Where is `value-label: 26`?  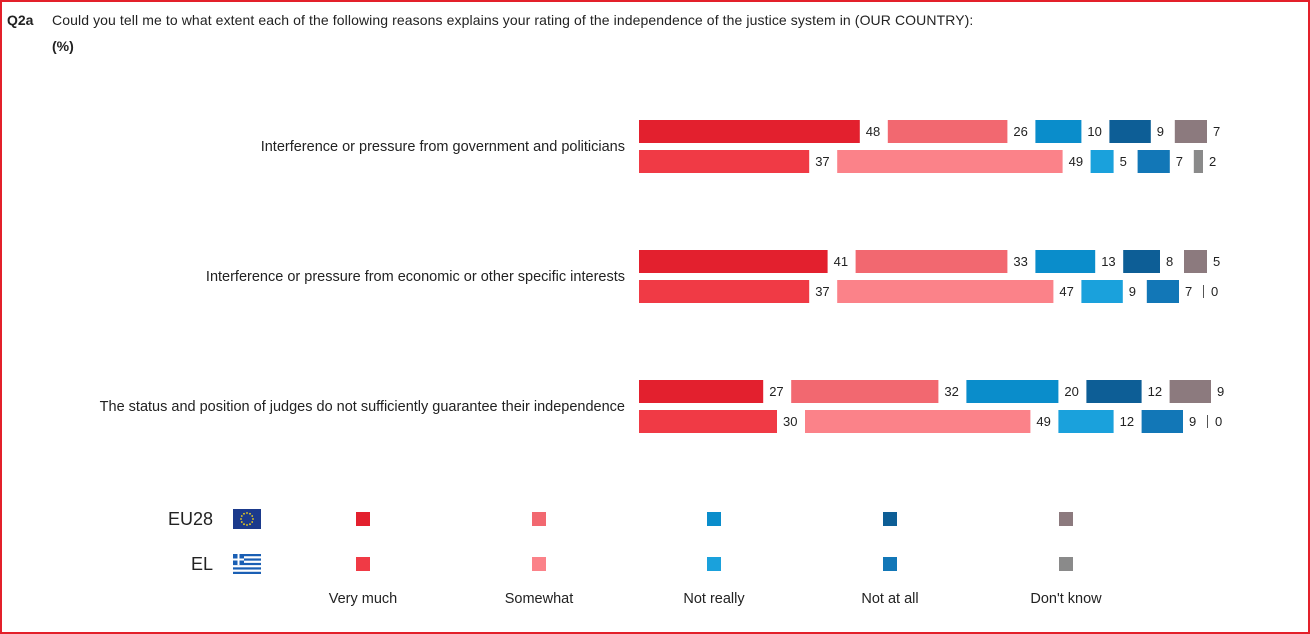
value-label: 26 is located at coordinates (1020, 131).